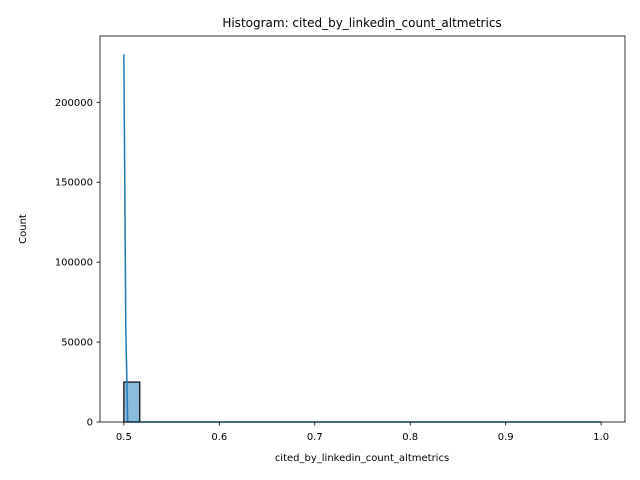 The height and width of the screenshot is (480, 640). Describe the element at coordinates (315, 437) in the screenshot. I see `x-tick-label: 0.7` at that location.